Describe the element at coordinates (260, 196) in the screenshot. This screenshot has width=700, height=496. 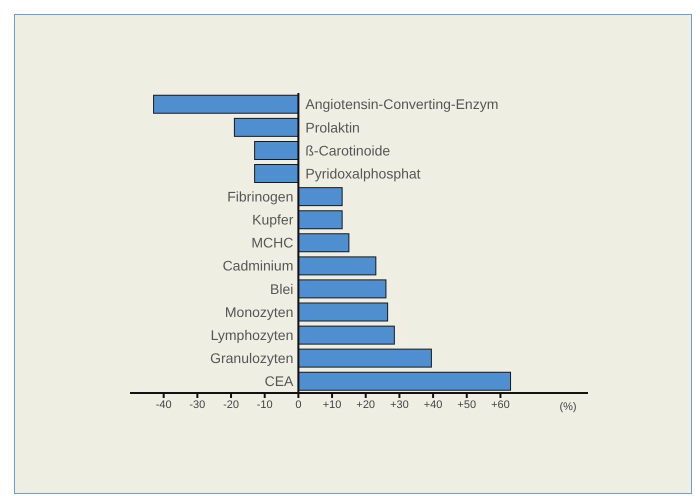
I see `y-tick-label: Fibrinogen` at that location.